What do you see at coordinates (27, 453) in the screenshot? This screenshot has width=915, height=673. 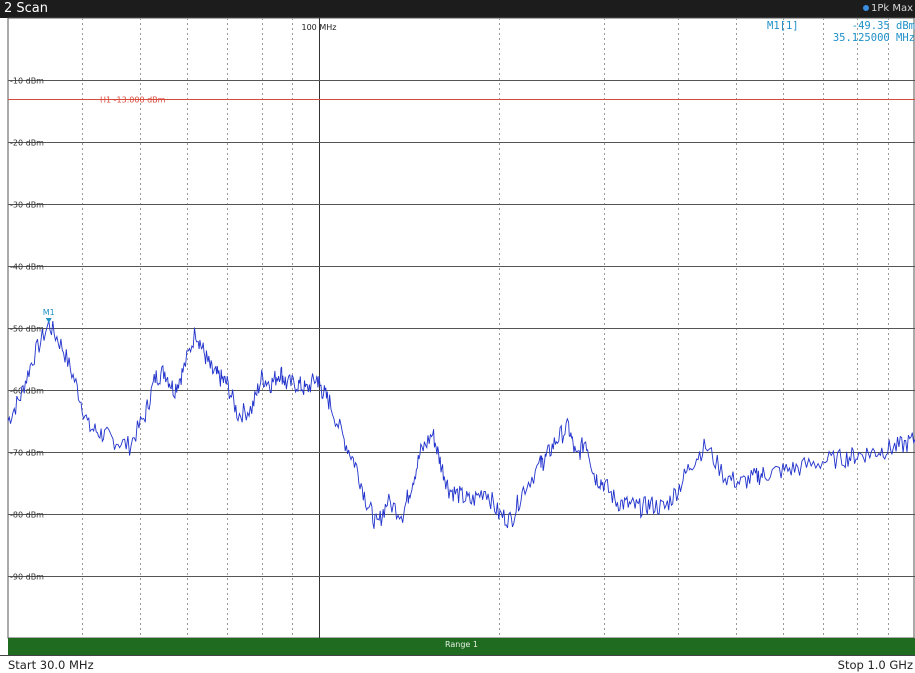 I see `y-tick-label: -70 dBm` at bounding box center [27, 453].